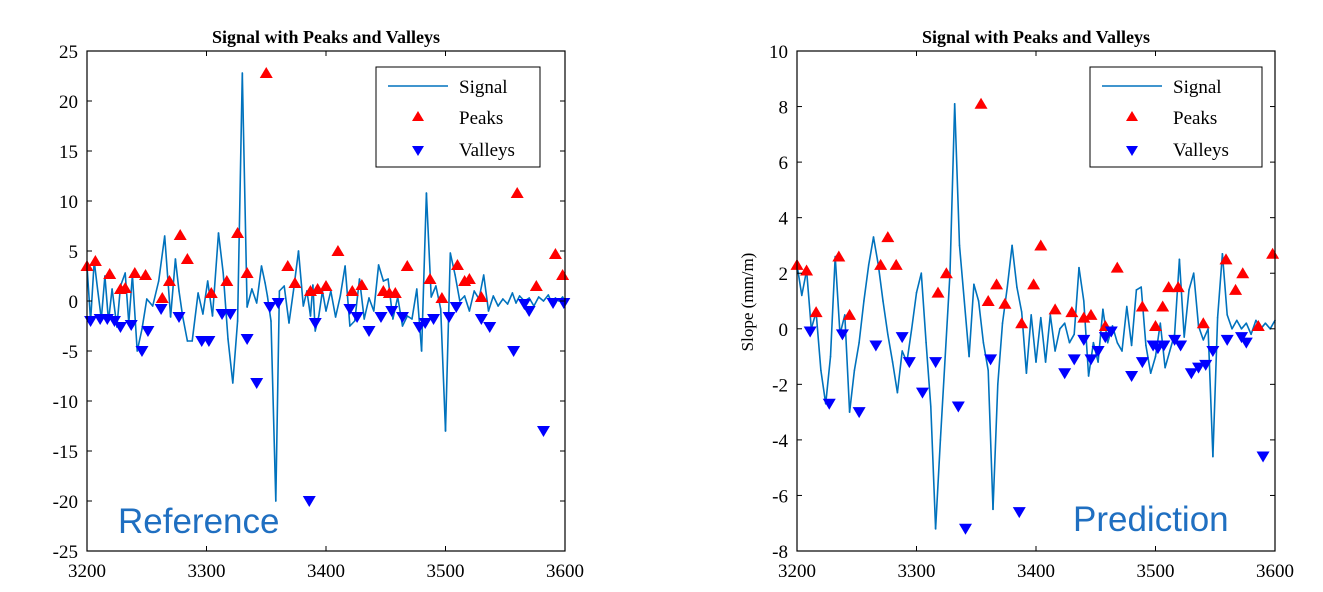  I want to click on legend-box, so click(458, 117).